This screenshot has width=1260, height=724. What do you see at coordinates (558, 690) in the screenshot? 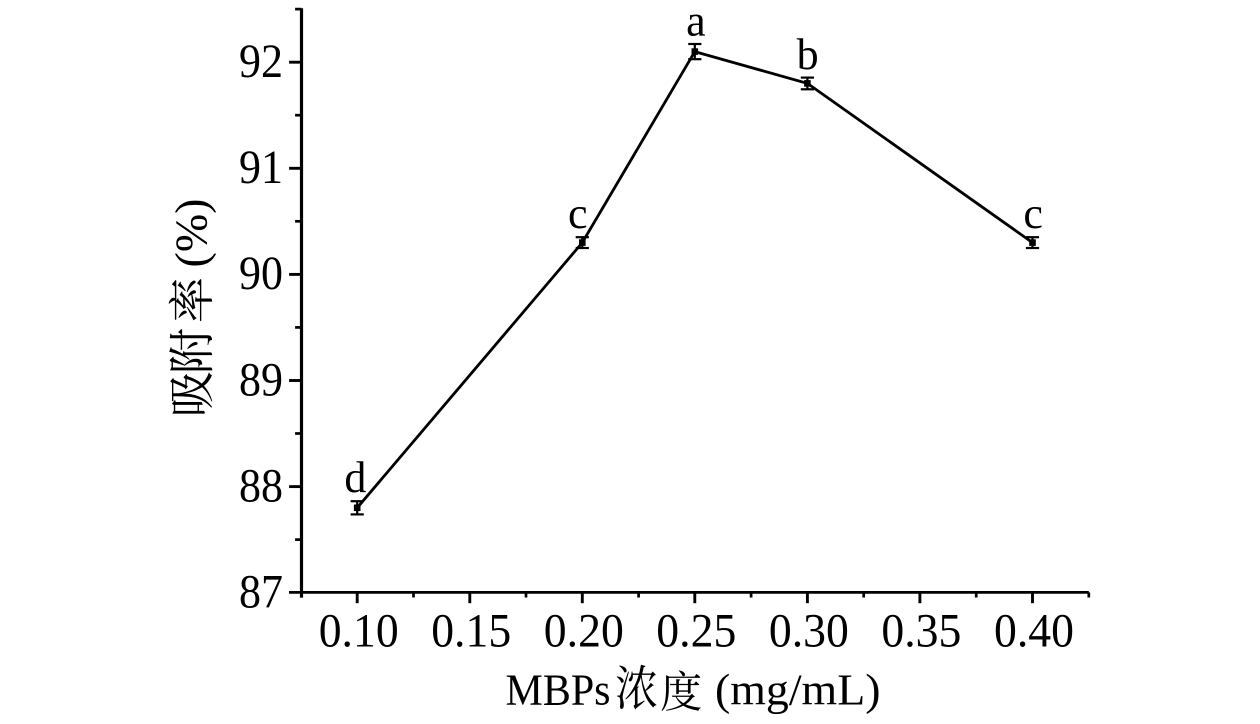
I see `svg-text: MBPs` at bounding box center [558, 690].